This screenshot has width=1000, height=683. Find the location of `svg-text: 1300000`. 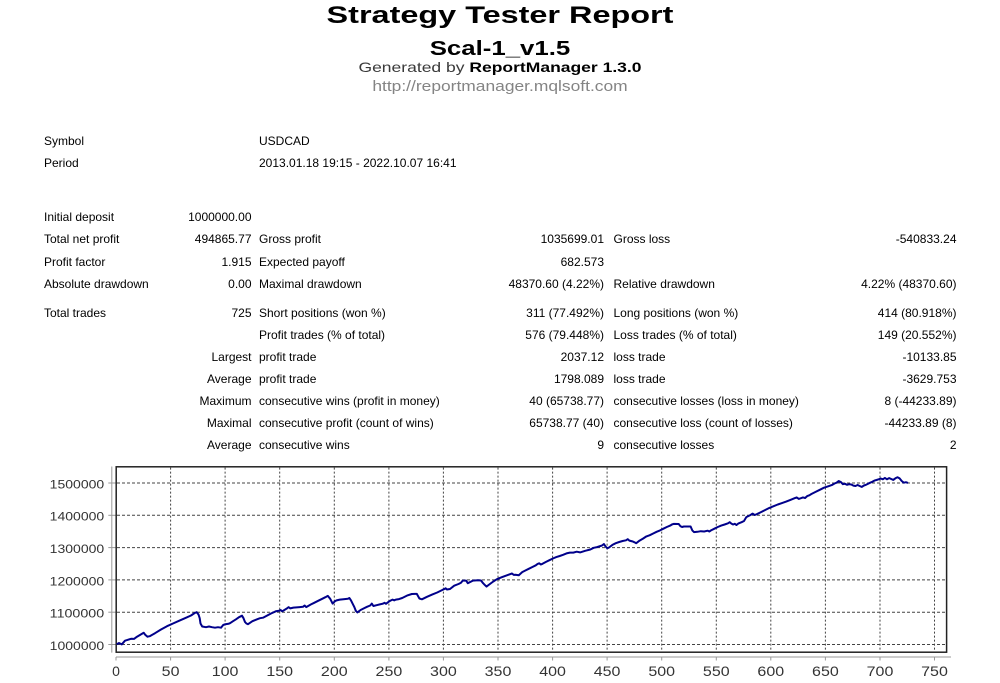

svg-text: 1300000 is located at coordinates (77, 549).